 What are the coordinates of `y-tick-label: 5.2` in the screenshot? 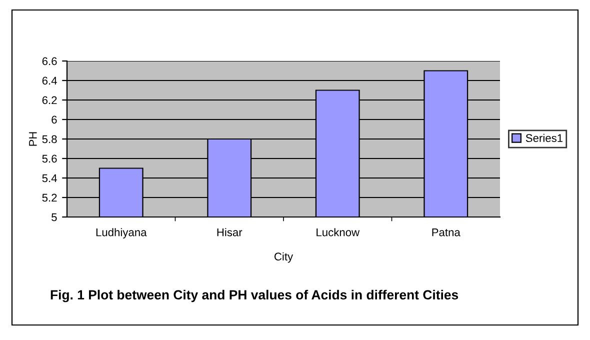 It's located at (49, 198).